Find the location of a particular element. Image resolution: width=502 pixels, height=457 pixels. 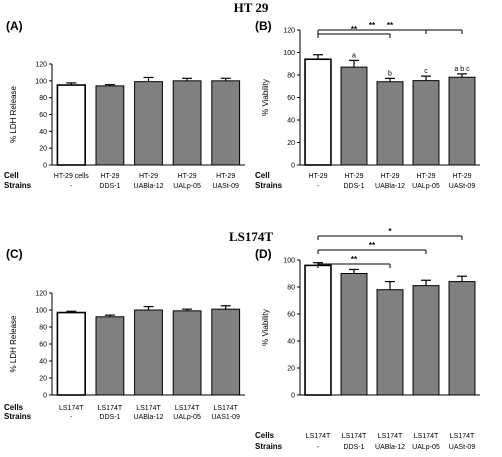

panel-label: (A) is located at coordinates (14, 26).